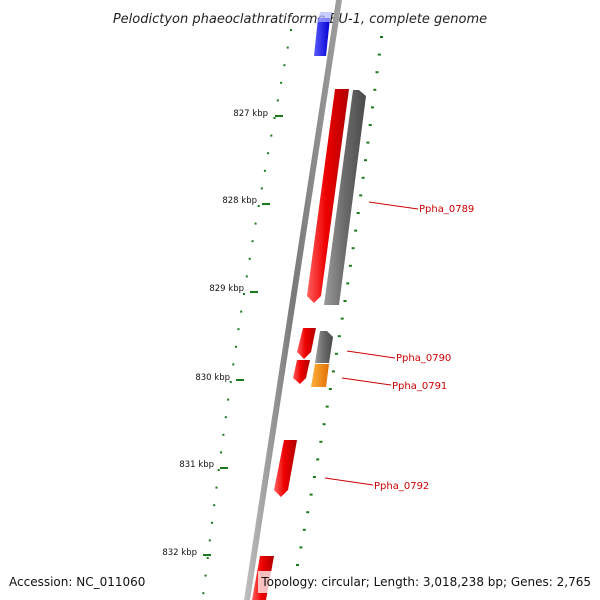 This screenshot has height=600, width=600. I want to click on kbp-label-832: 832 kbp, so click(179, 553).